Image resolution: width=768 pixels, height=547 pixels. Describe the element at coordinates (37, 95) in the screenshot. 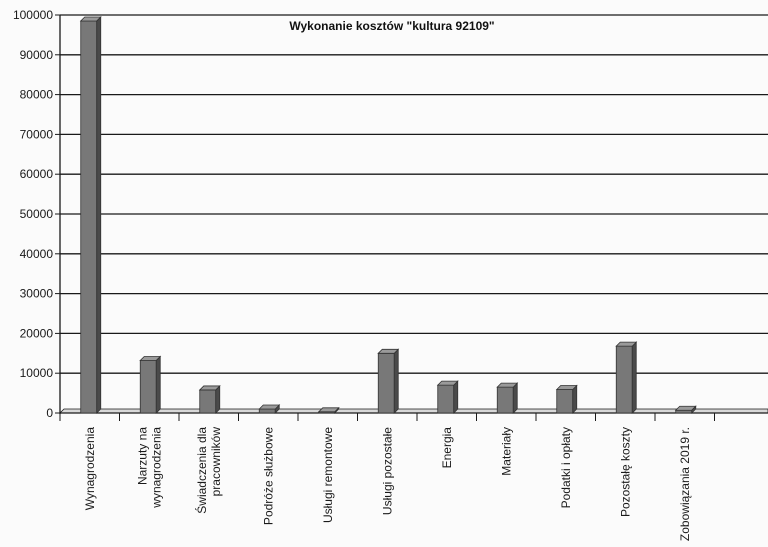

I see `y-tick-label: 80000` at that location.